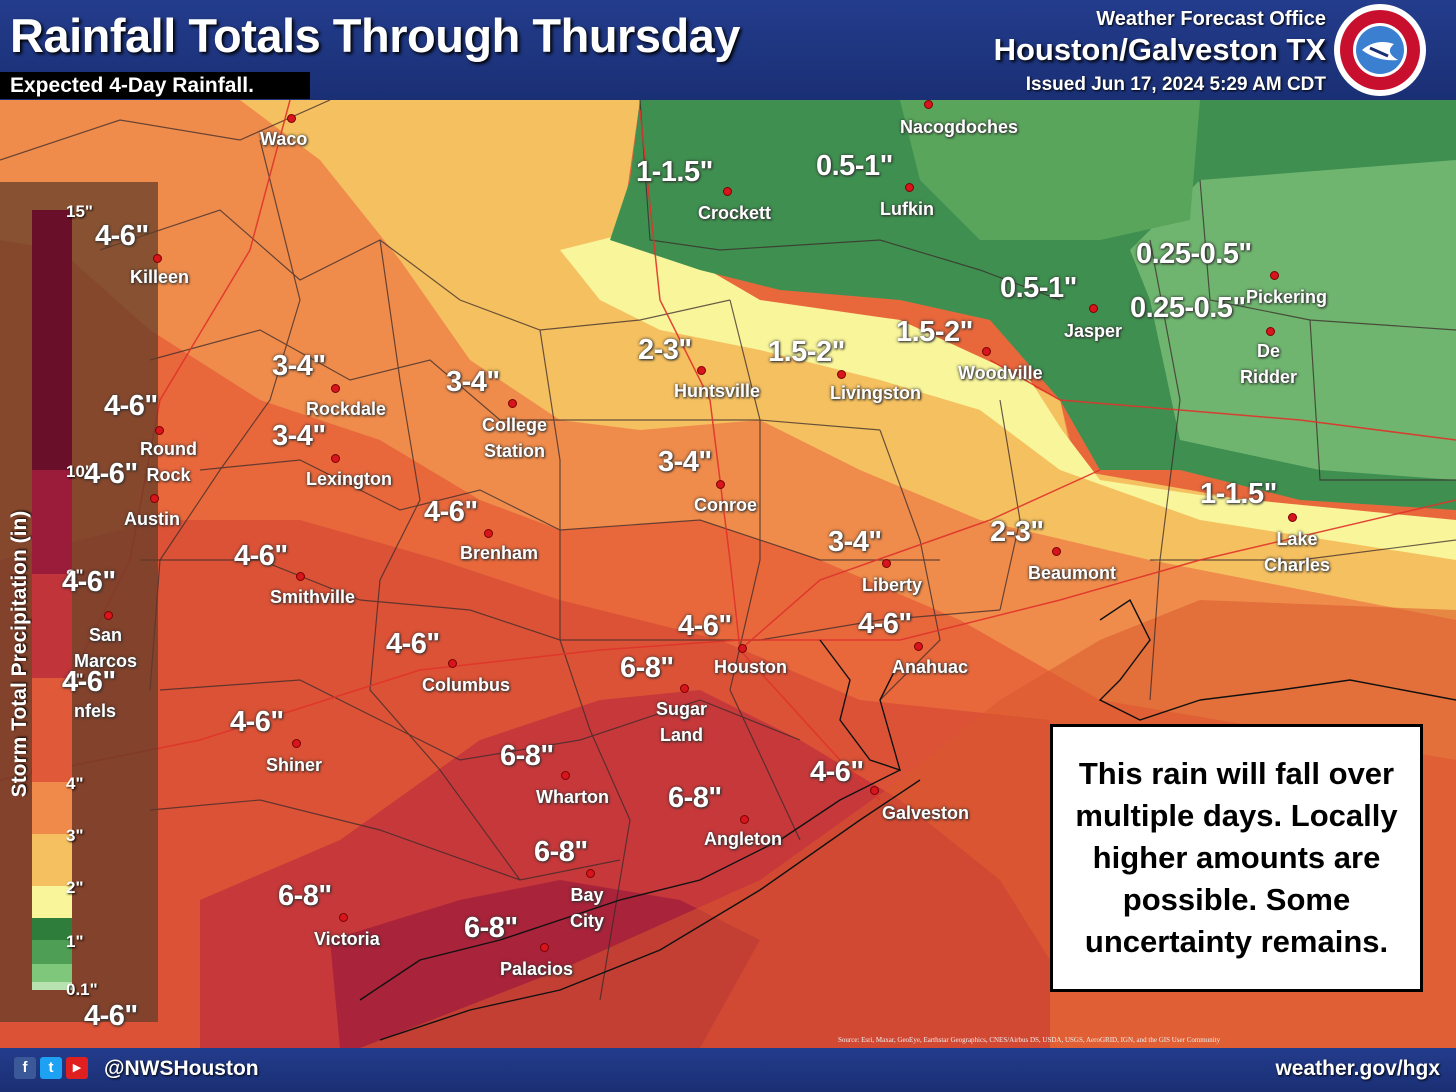 The width and height of the screenshot is (1456, 1092). What do you see at coordinates (959, 127) in the screenshot?
I see `city-label: Nacogdoches` at bounding box center [959, 127].